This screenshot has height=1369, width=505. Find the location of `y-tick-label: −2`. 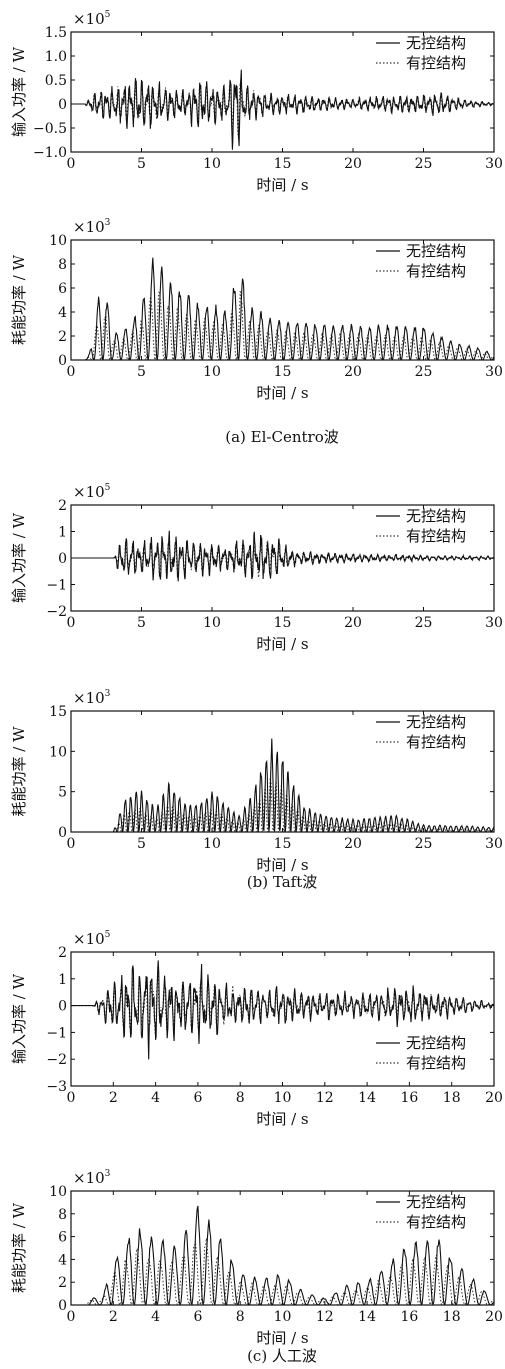

y-tick-label: −2 is located at coordinates (56, 1060).